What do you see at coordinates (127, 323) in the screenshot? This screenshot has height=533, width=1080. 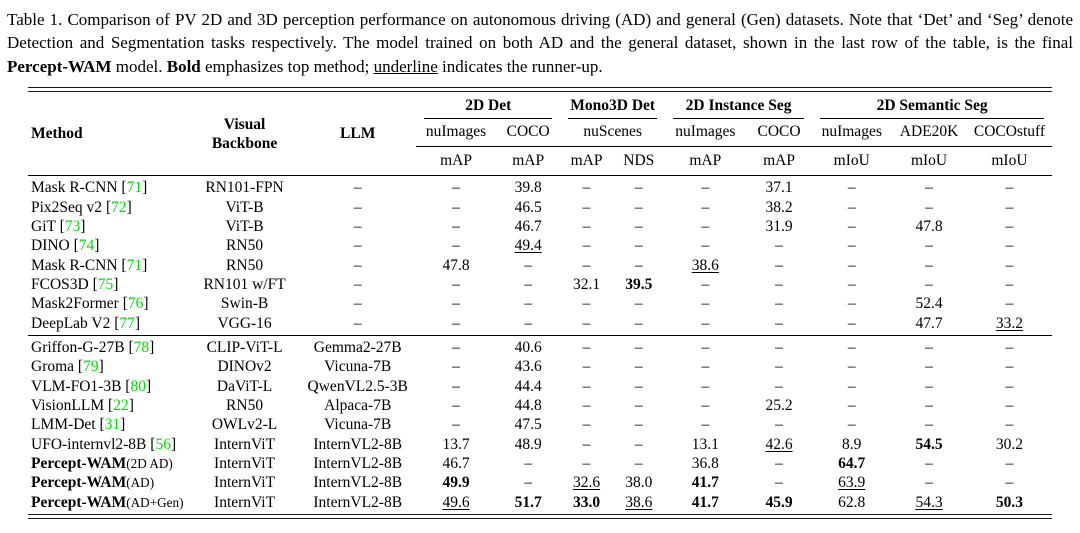 I see `citation-link: 77` at bounding box center [127, 323].